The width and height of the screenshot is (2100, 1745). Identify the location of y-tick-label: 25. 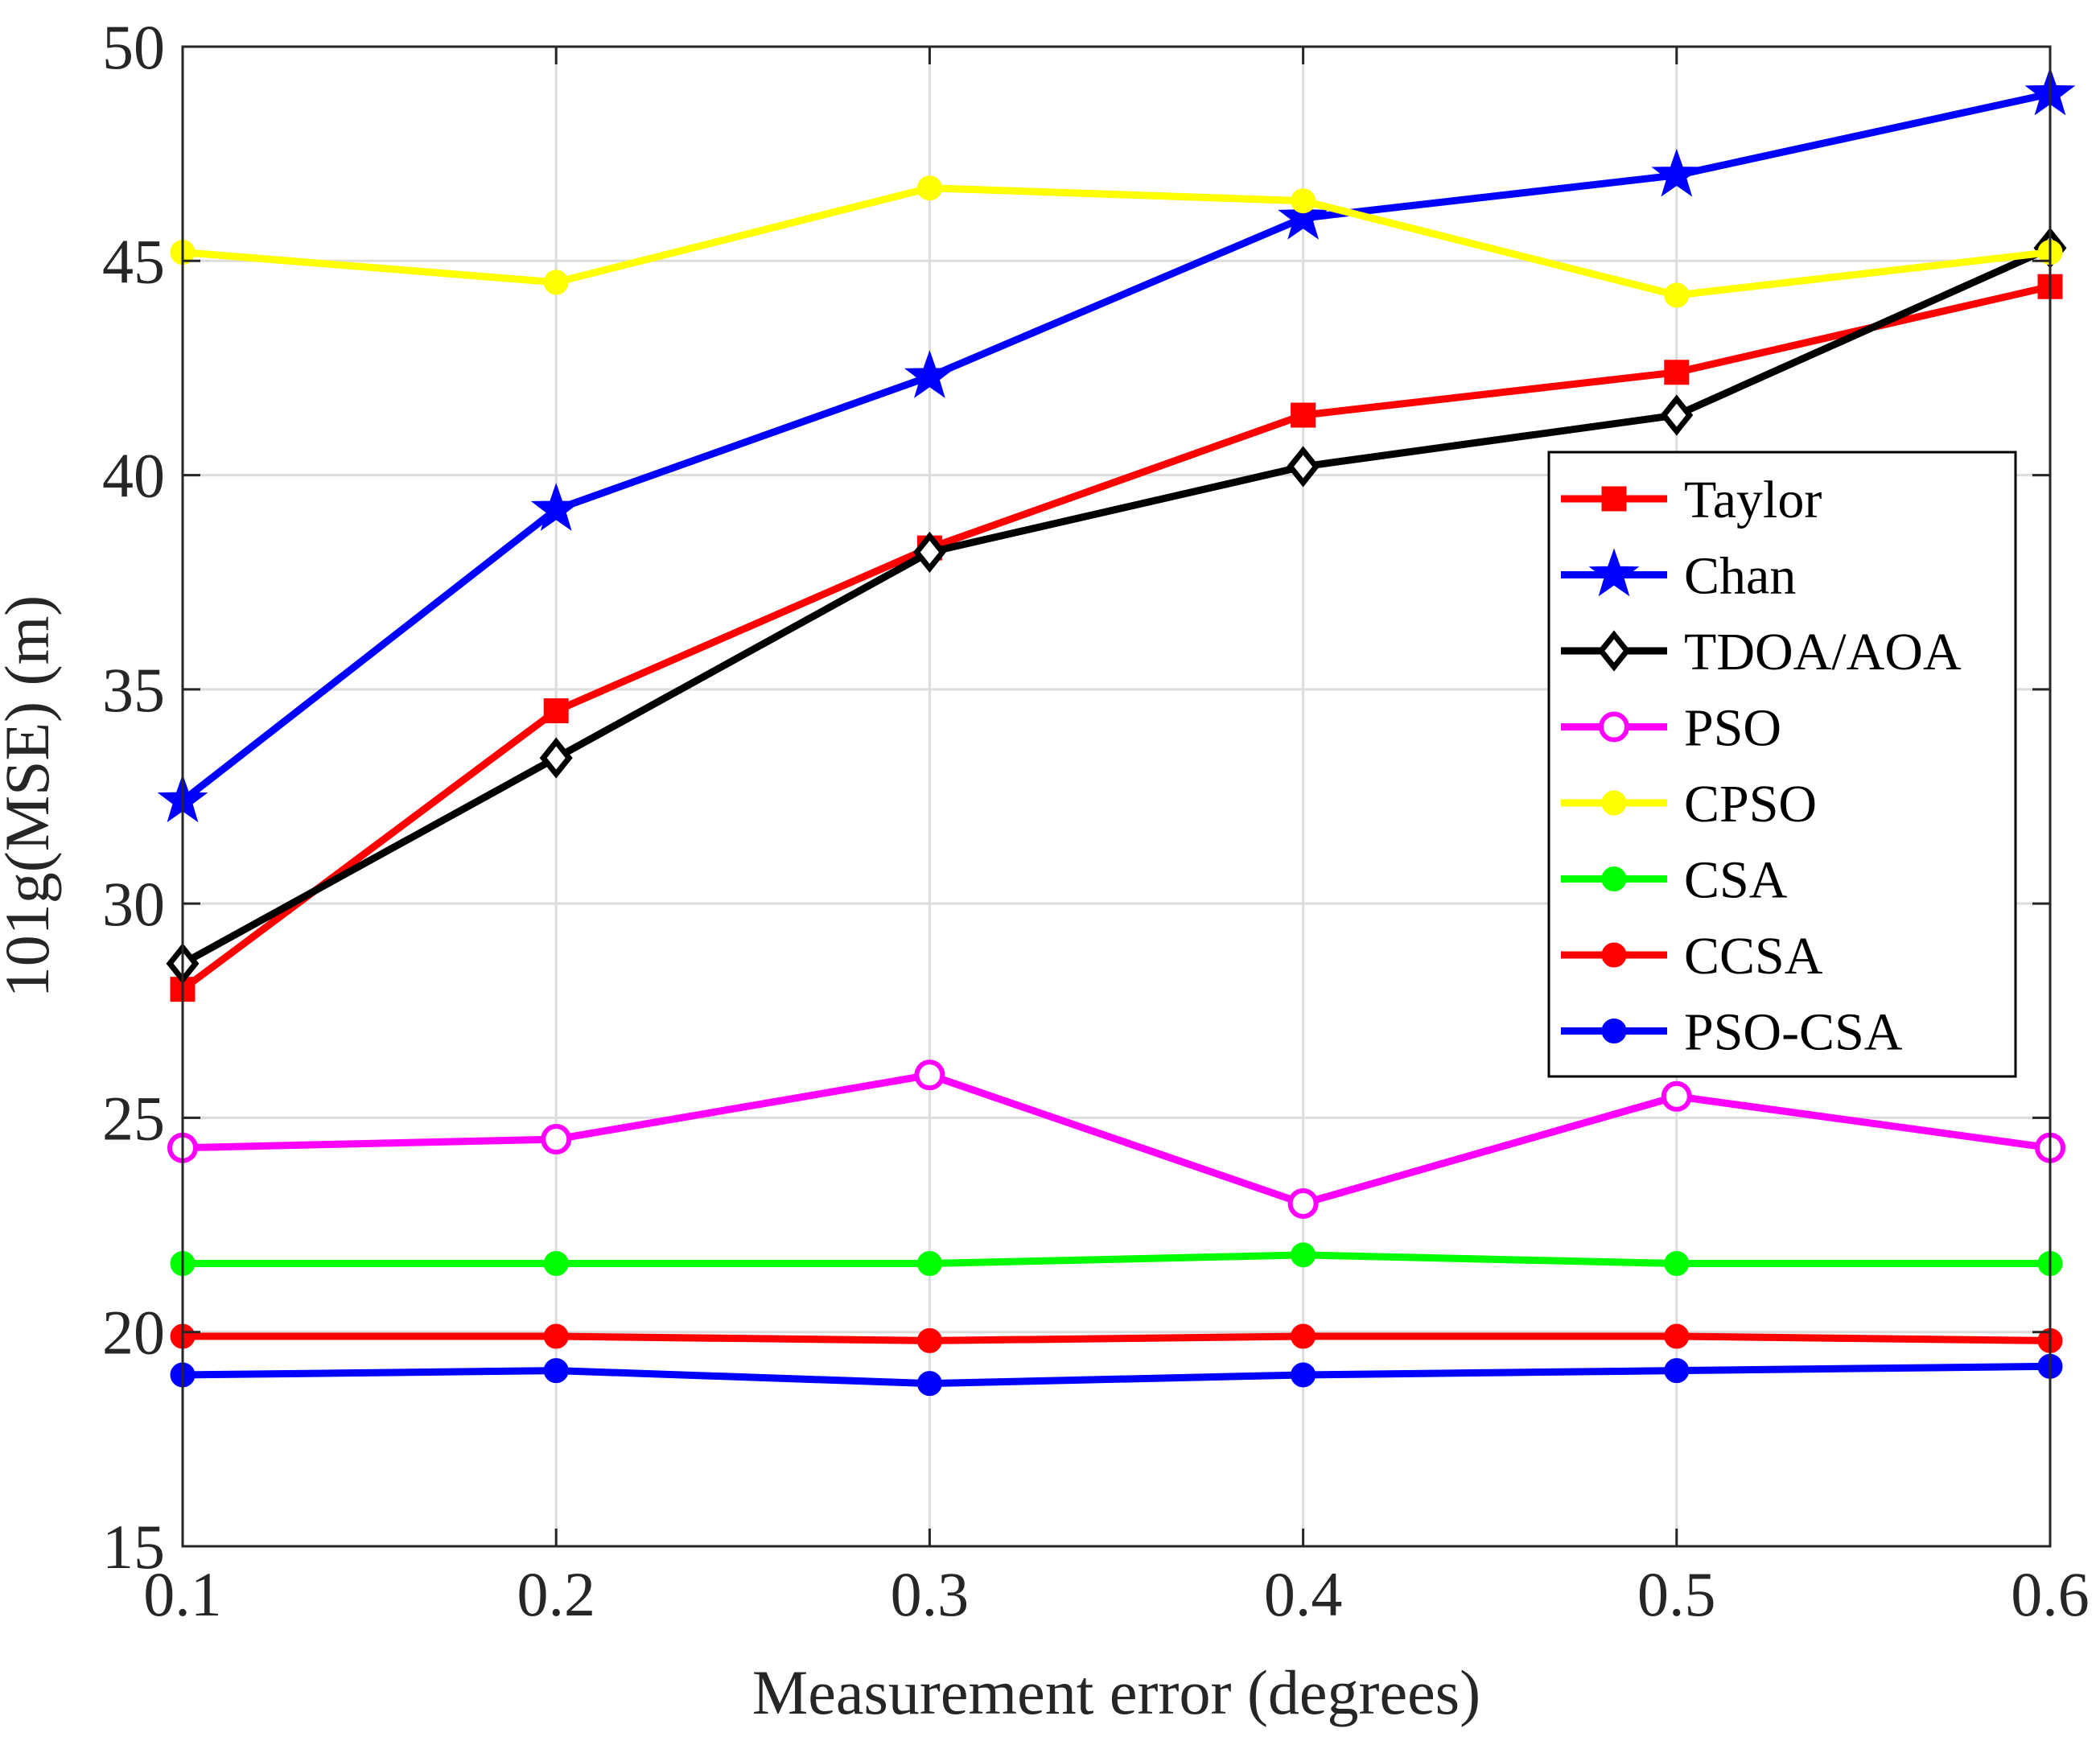
(133, 1118).